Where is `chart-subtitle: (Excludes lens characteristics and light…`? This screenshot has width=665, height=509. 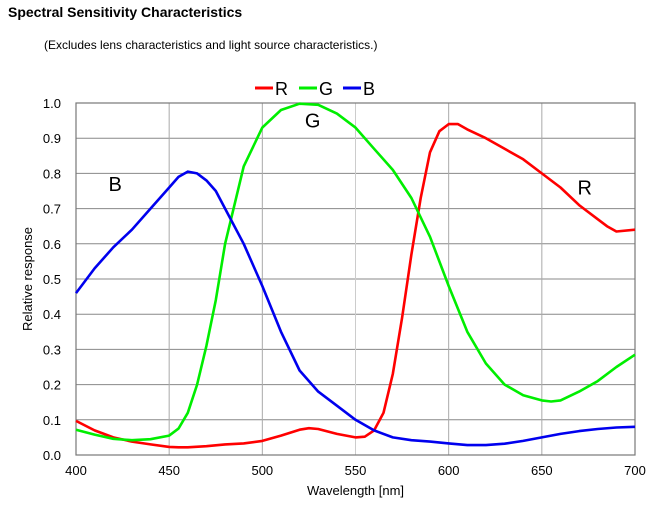
chart-subtitle: (Excludes lens characteristics and light… is located at coordinates (211, 45).